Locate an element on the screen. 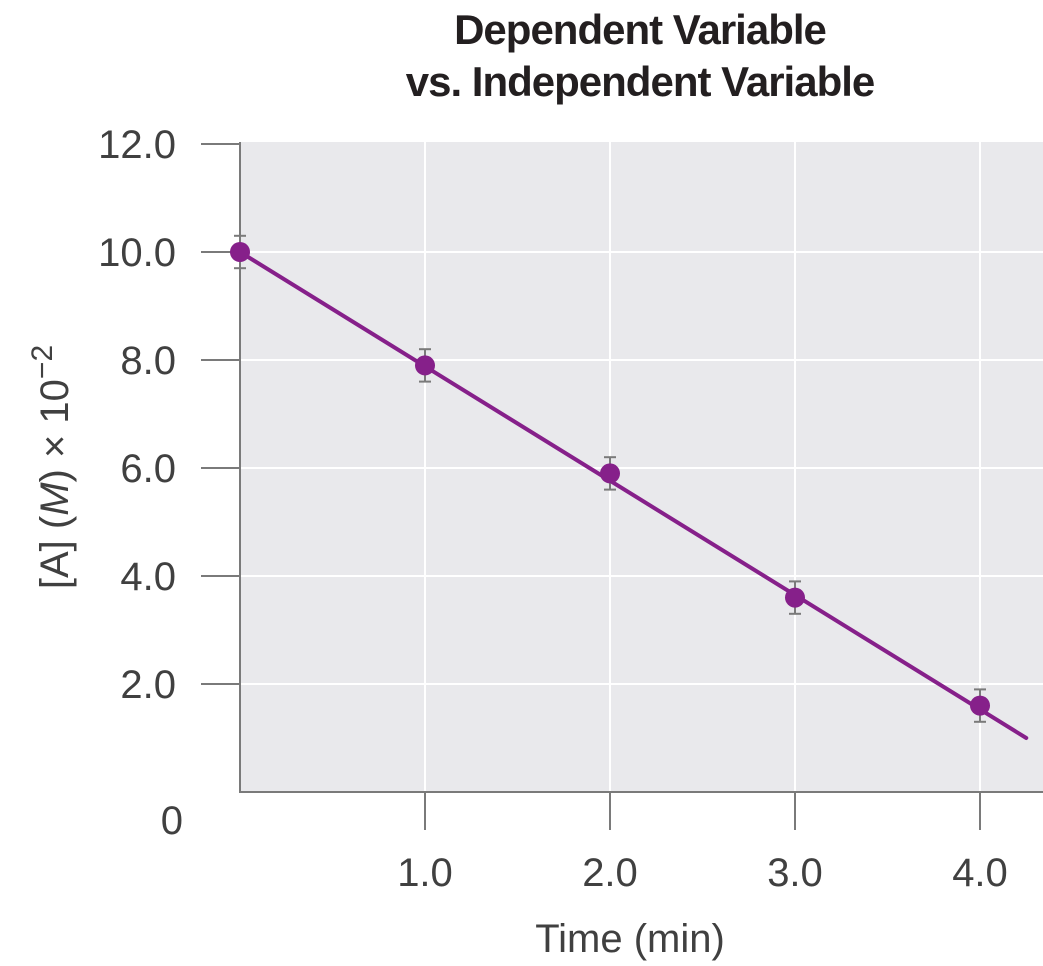 The image size is (1043, 966). y-tick-label: 6.0 is located at coordinates (148, 469).